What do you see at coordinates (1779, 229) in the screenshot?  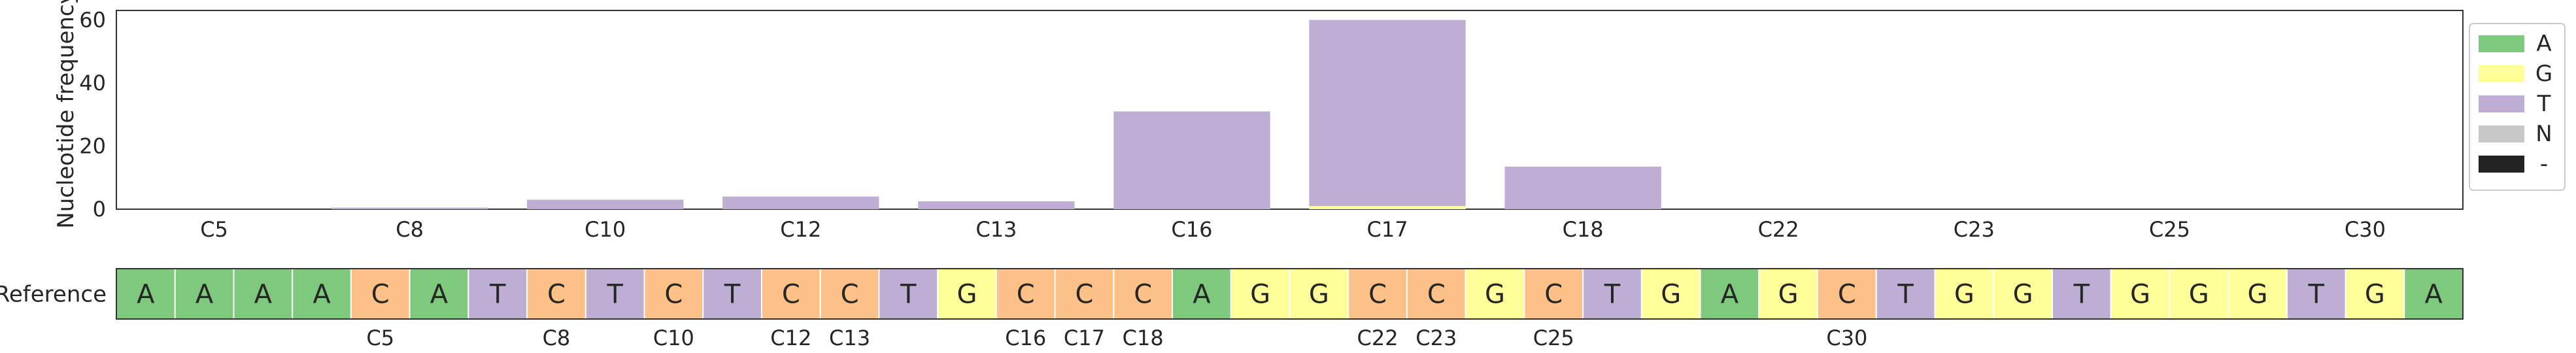 I see `x-tick-label: C22` at bounding box center [1779, 229].